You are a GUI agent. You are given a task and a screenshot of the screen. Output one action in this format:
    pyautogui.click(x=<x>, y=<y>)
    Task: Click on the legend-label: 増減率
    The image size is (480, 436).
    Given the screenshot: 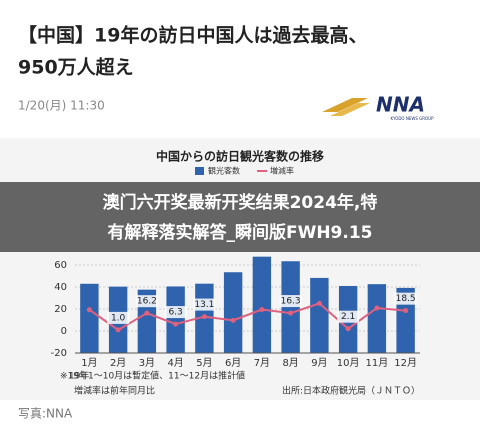 What is the action you would take?
    pyautogui.click(x=282, y=171)
    